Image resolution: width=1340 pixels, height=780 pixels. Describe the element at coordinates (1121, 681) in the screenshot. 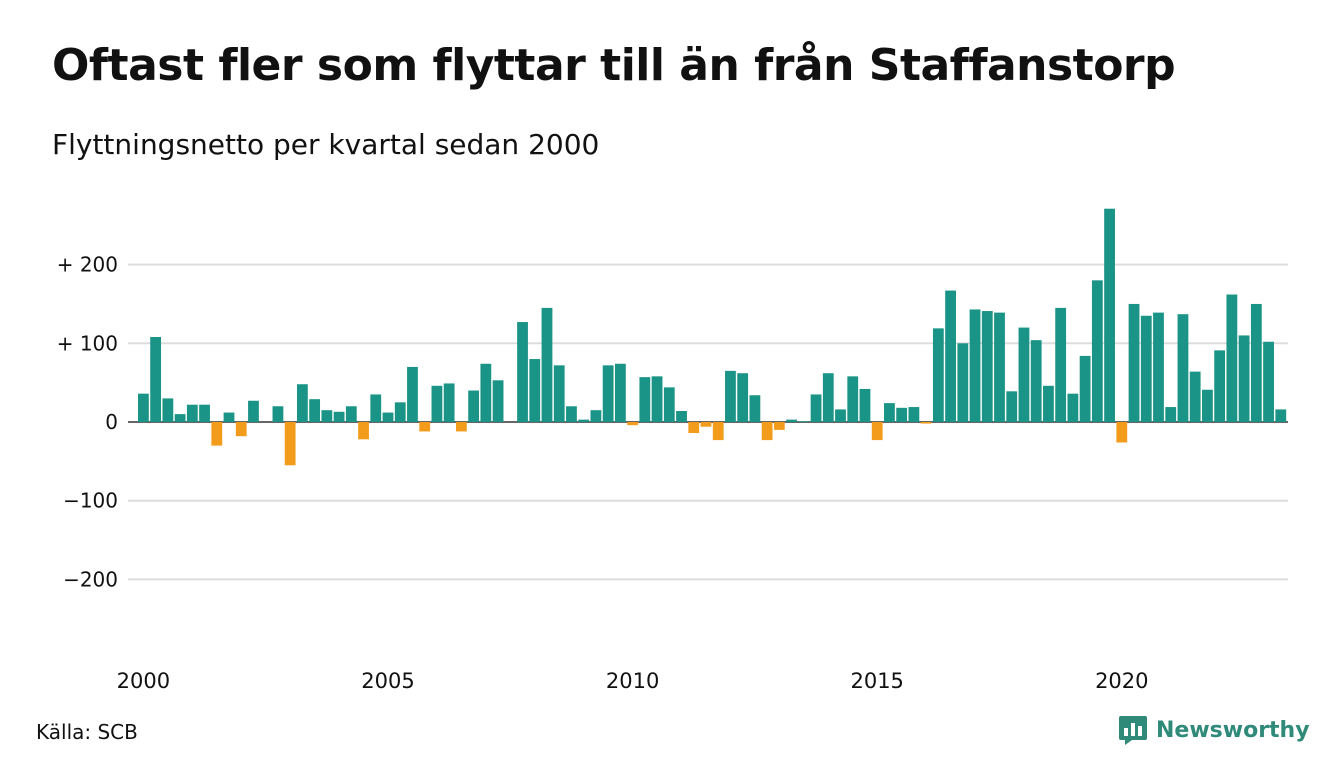

I see `x-tick-label: 2020` at that location.